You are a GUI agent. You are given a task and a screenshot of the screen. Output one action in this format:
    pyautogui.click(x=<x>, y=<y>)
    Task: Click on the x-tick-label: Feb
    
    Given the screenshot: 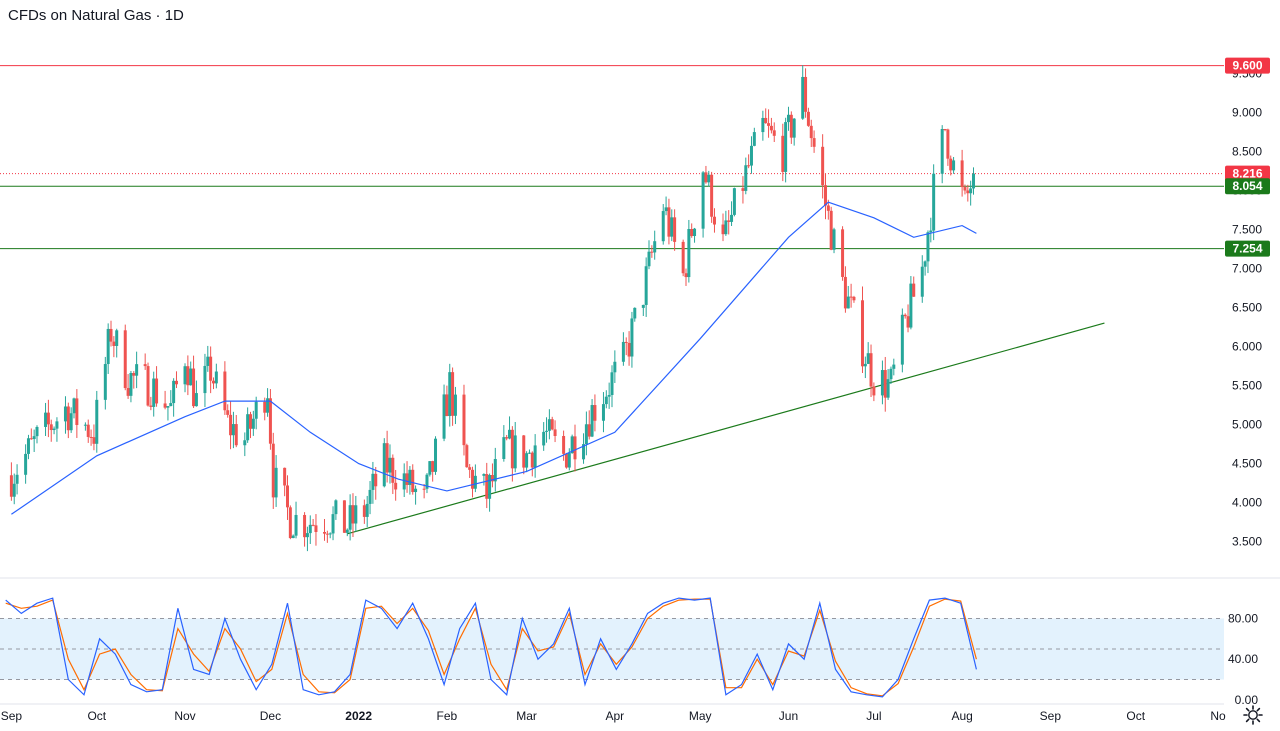 What is the action you would take?
    pyautogui.click(x=447, y=716)
    